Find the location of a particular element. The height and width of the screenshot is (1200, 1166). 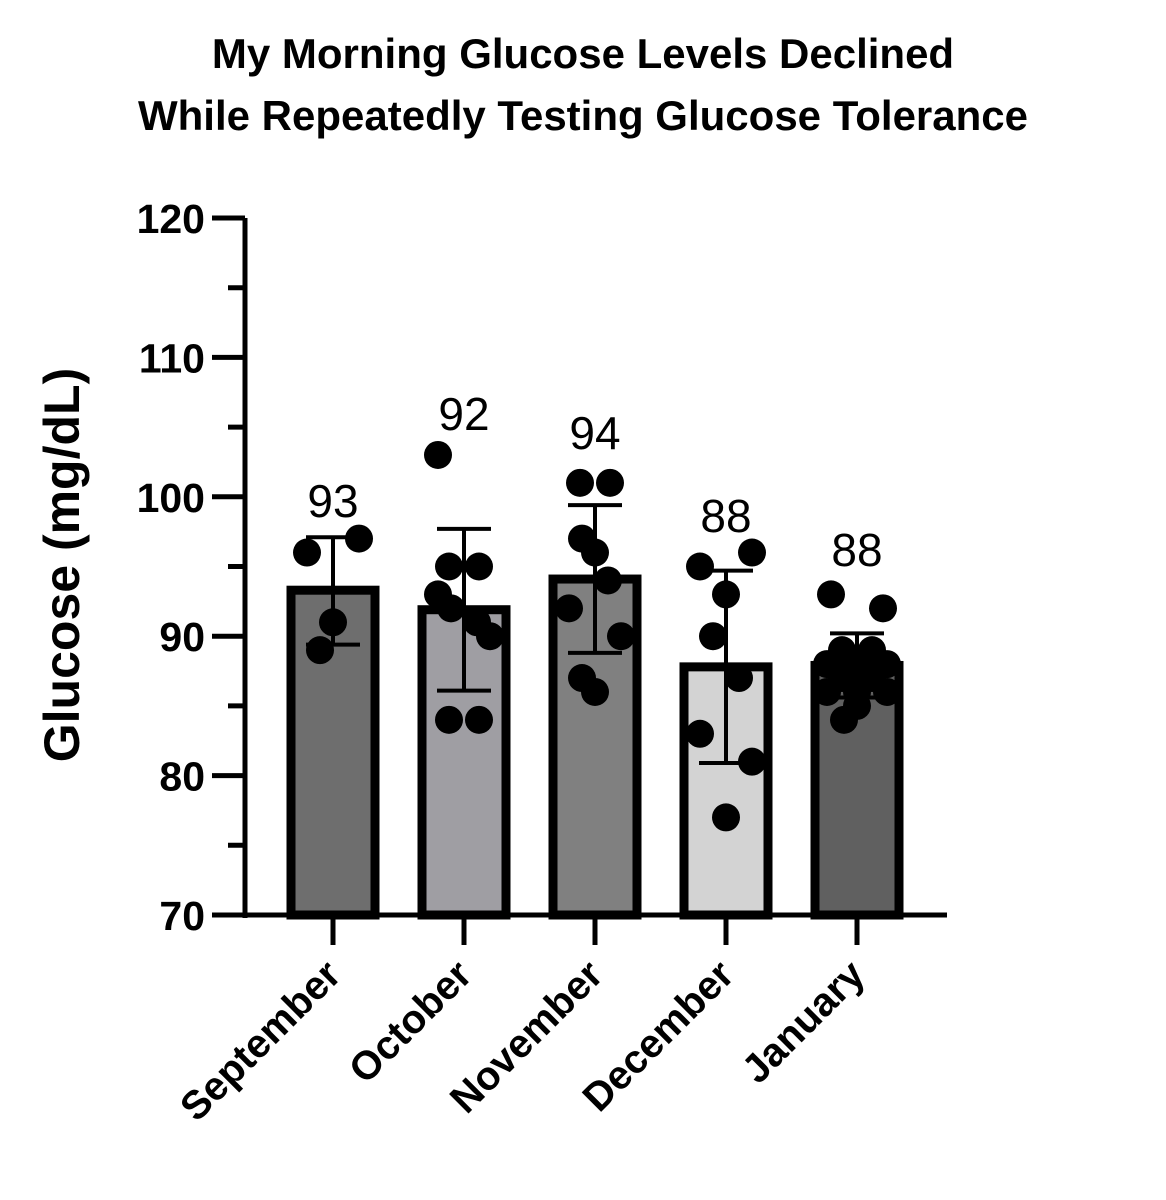

x-tick-label-january: January is located at coordinates (804, 1022).